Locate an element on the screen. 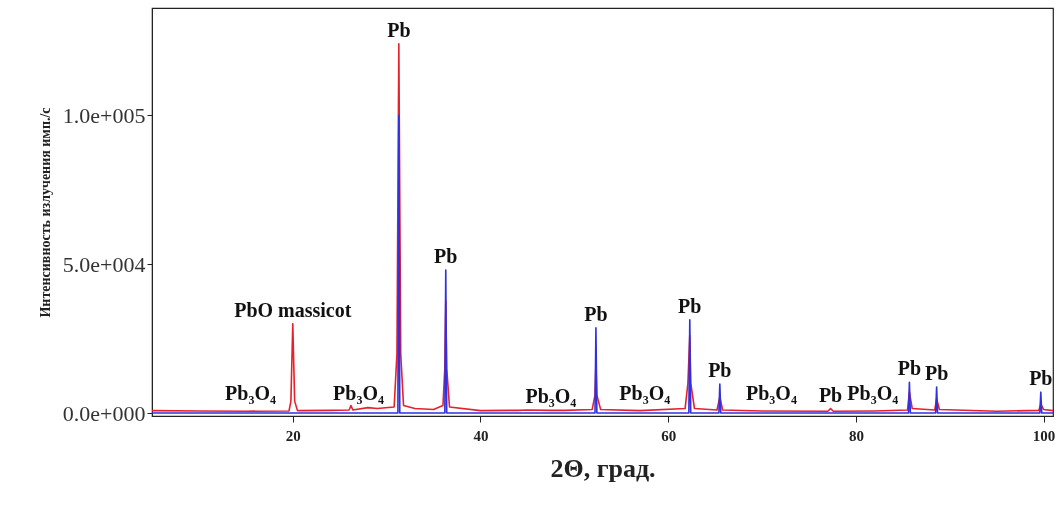  x-tick-label: 80 is located at coordinates (856, 435).